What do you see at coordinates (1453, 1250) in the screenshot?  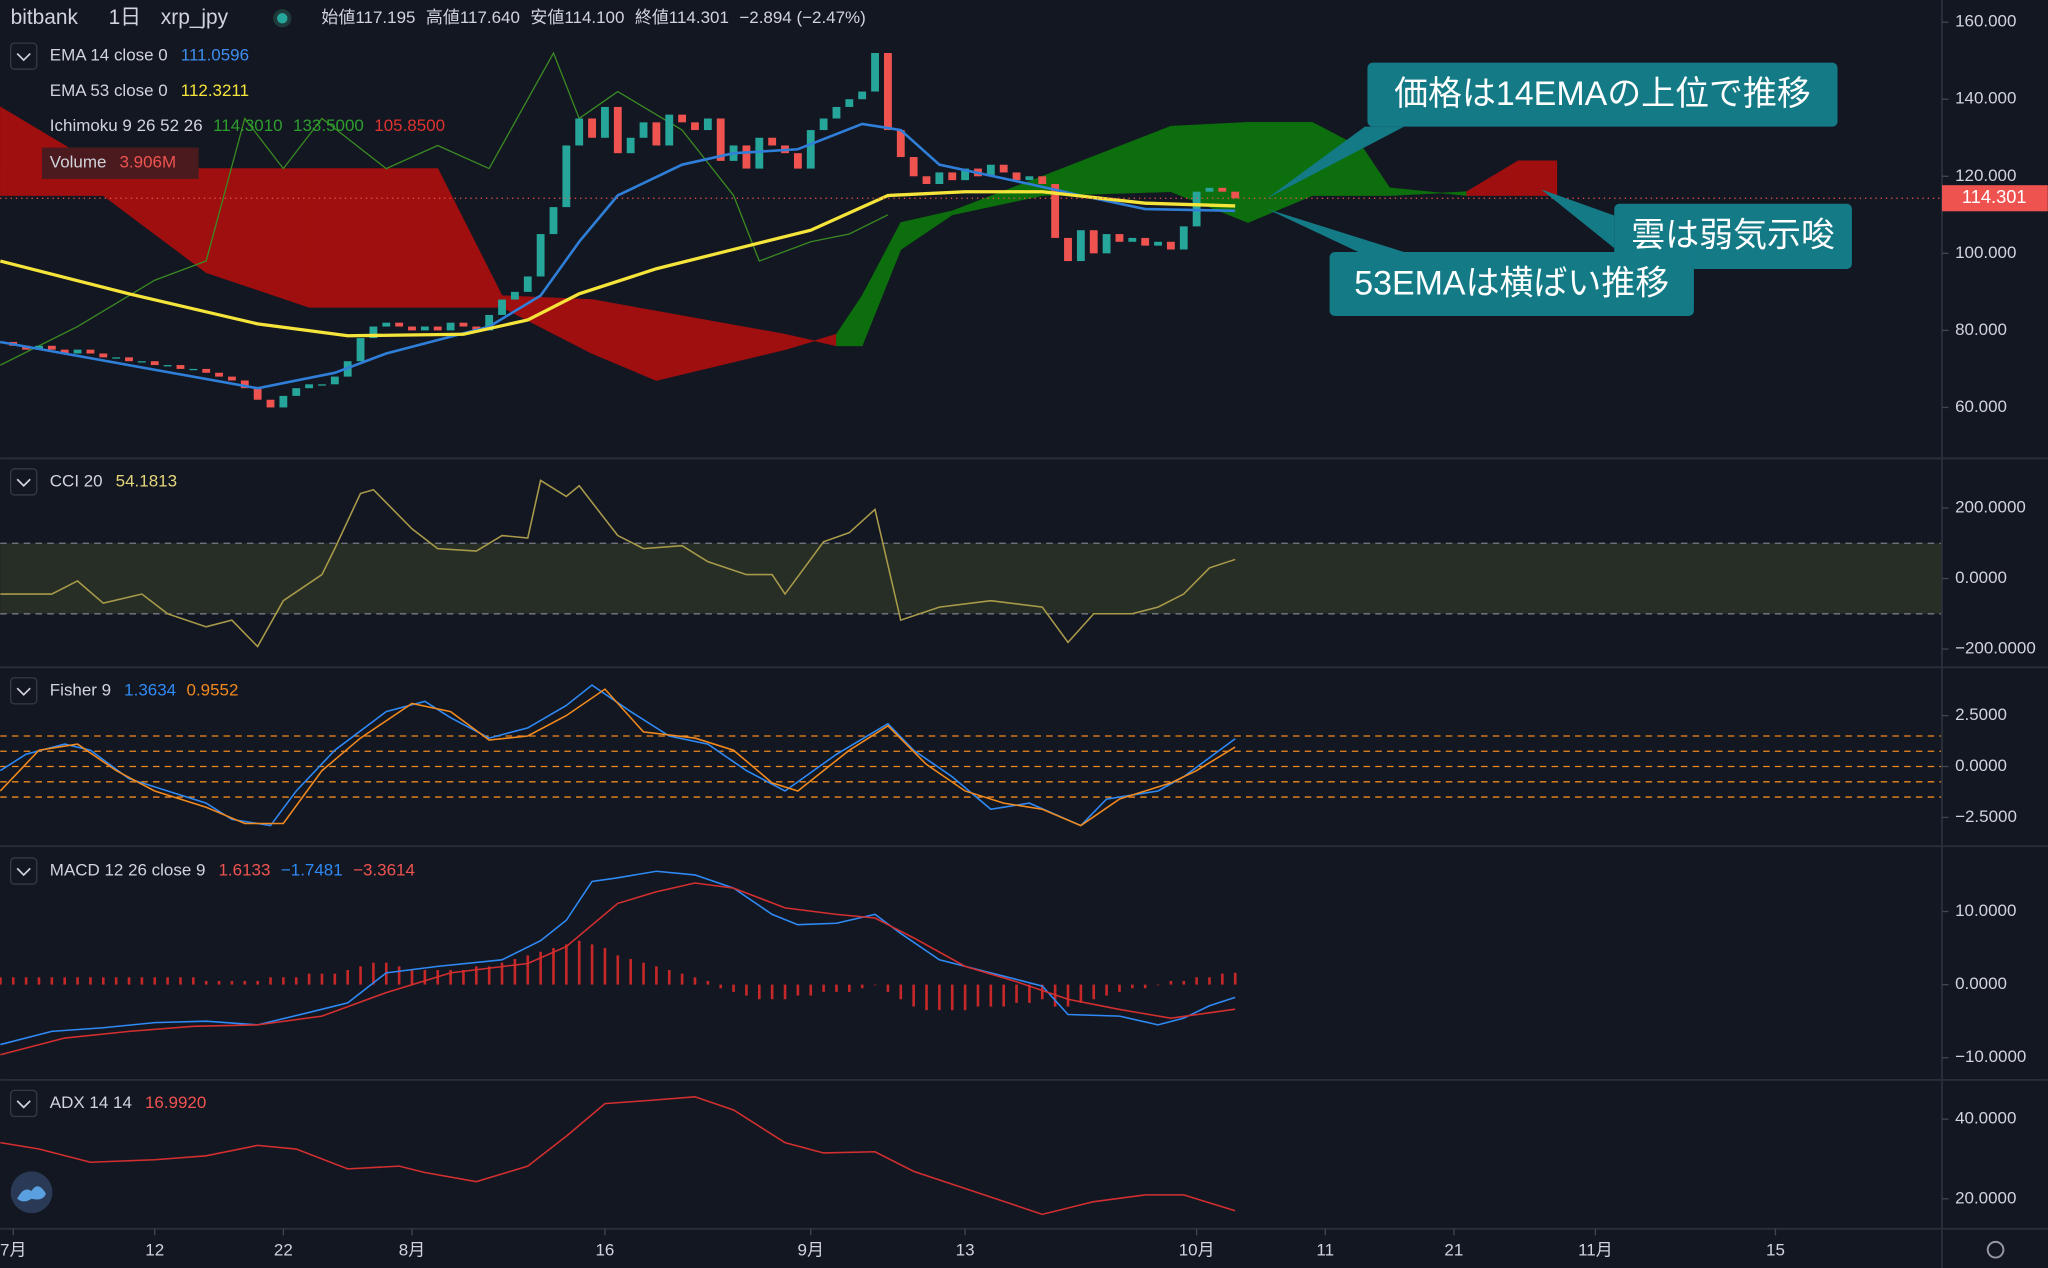 I see `x-tick-label: 21` at bounding box center [1453, 1250].